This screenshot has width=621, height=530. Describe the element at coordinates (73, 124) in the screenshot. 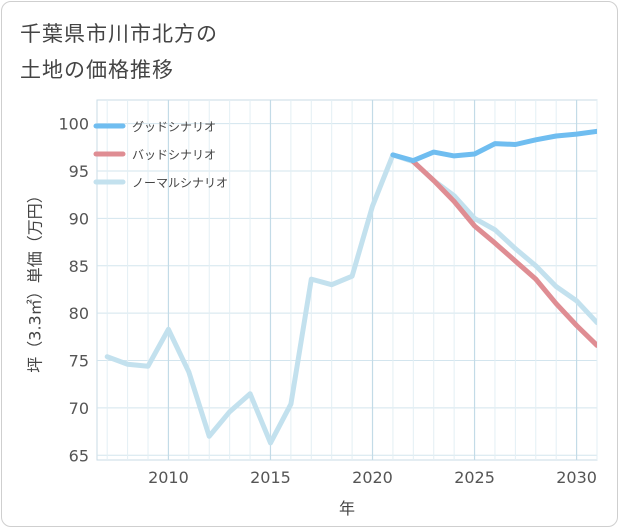

I see `y-tick-label: 100` at that location.